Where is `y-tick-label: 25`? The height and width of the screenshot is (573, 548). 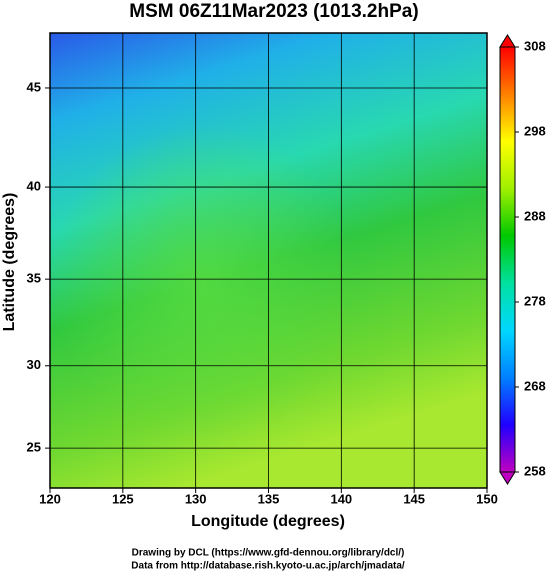
y-tick-label: 25 is located at coordinates (34, 447).